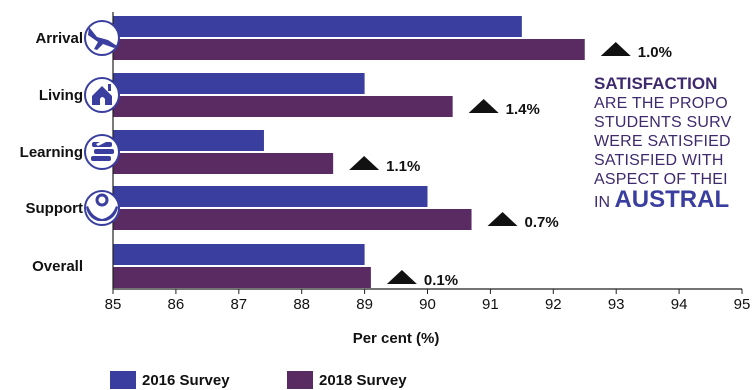  Describe the element at coordinates (663, 122) in the screenshot. I see `note-line-2: STUDENTS SURV` at that location.